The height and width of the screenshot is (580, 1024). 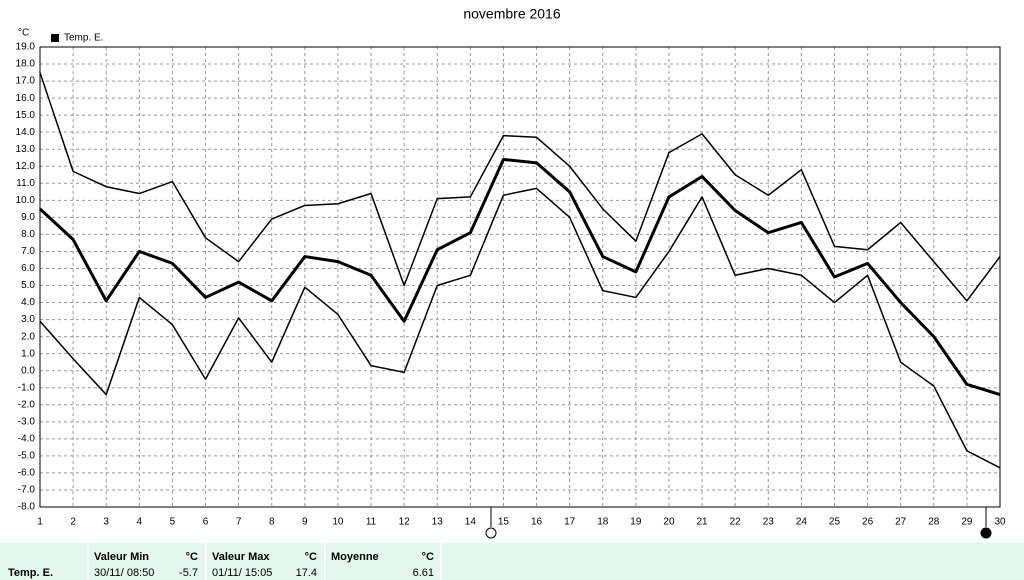 What do you see at coordinates (242, 573) in the screenshot?
I see `footer-date: 01/11/ 15:05` at bounding box center [242, 573].